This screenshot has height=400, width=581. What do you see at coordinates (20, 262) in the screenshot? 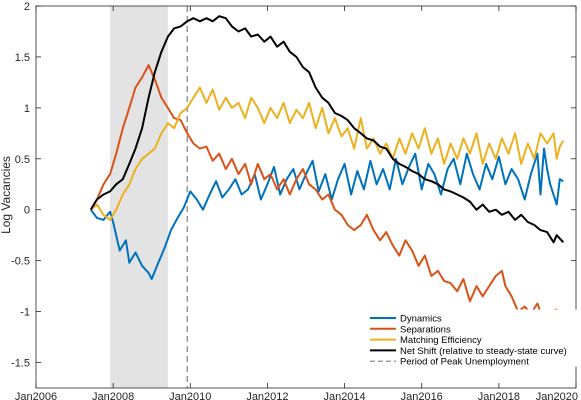
I see `y-tick-label: -0.5` at bounding box center [20, 262].